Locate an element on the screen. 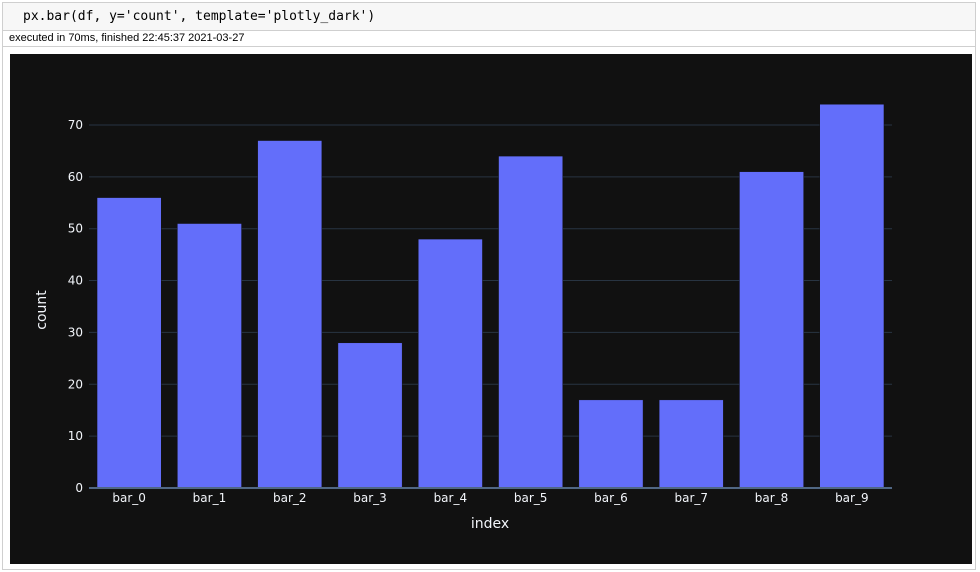 The height and width of the screenshot is (572, 980). x-tick-label: bar_7 is located at coordinates (691, 498).